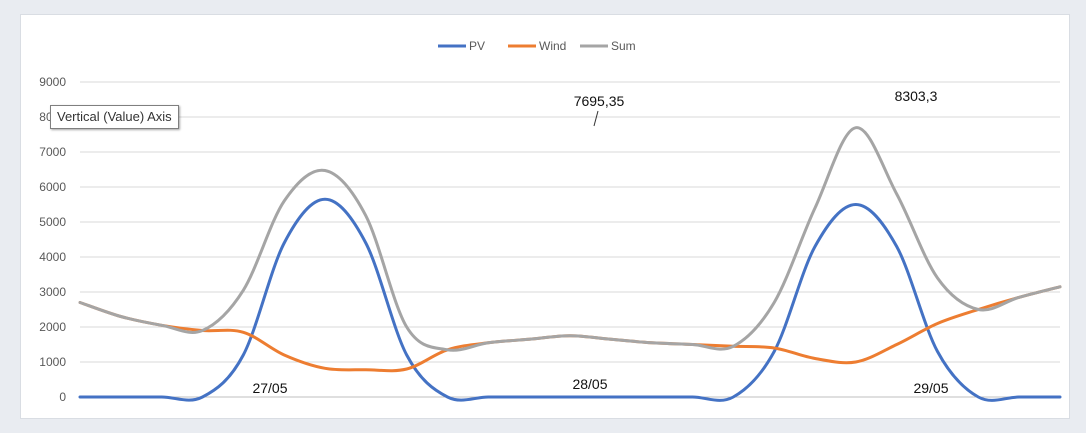 Image resolution: width=1086 pixels, height=433 pixels. What do you see at coordinates (596, 118) in the screenshot?
I see `data-label-leader` at bounding box center [596, 118].